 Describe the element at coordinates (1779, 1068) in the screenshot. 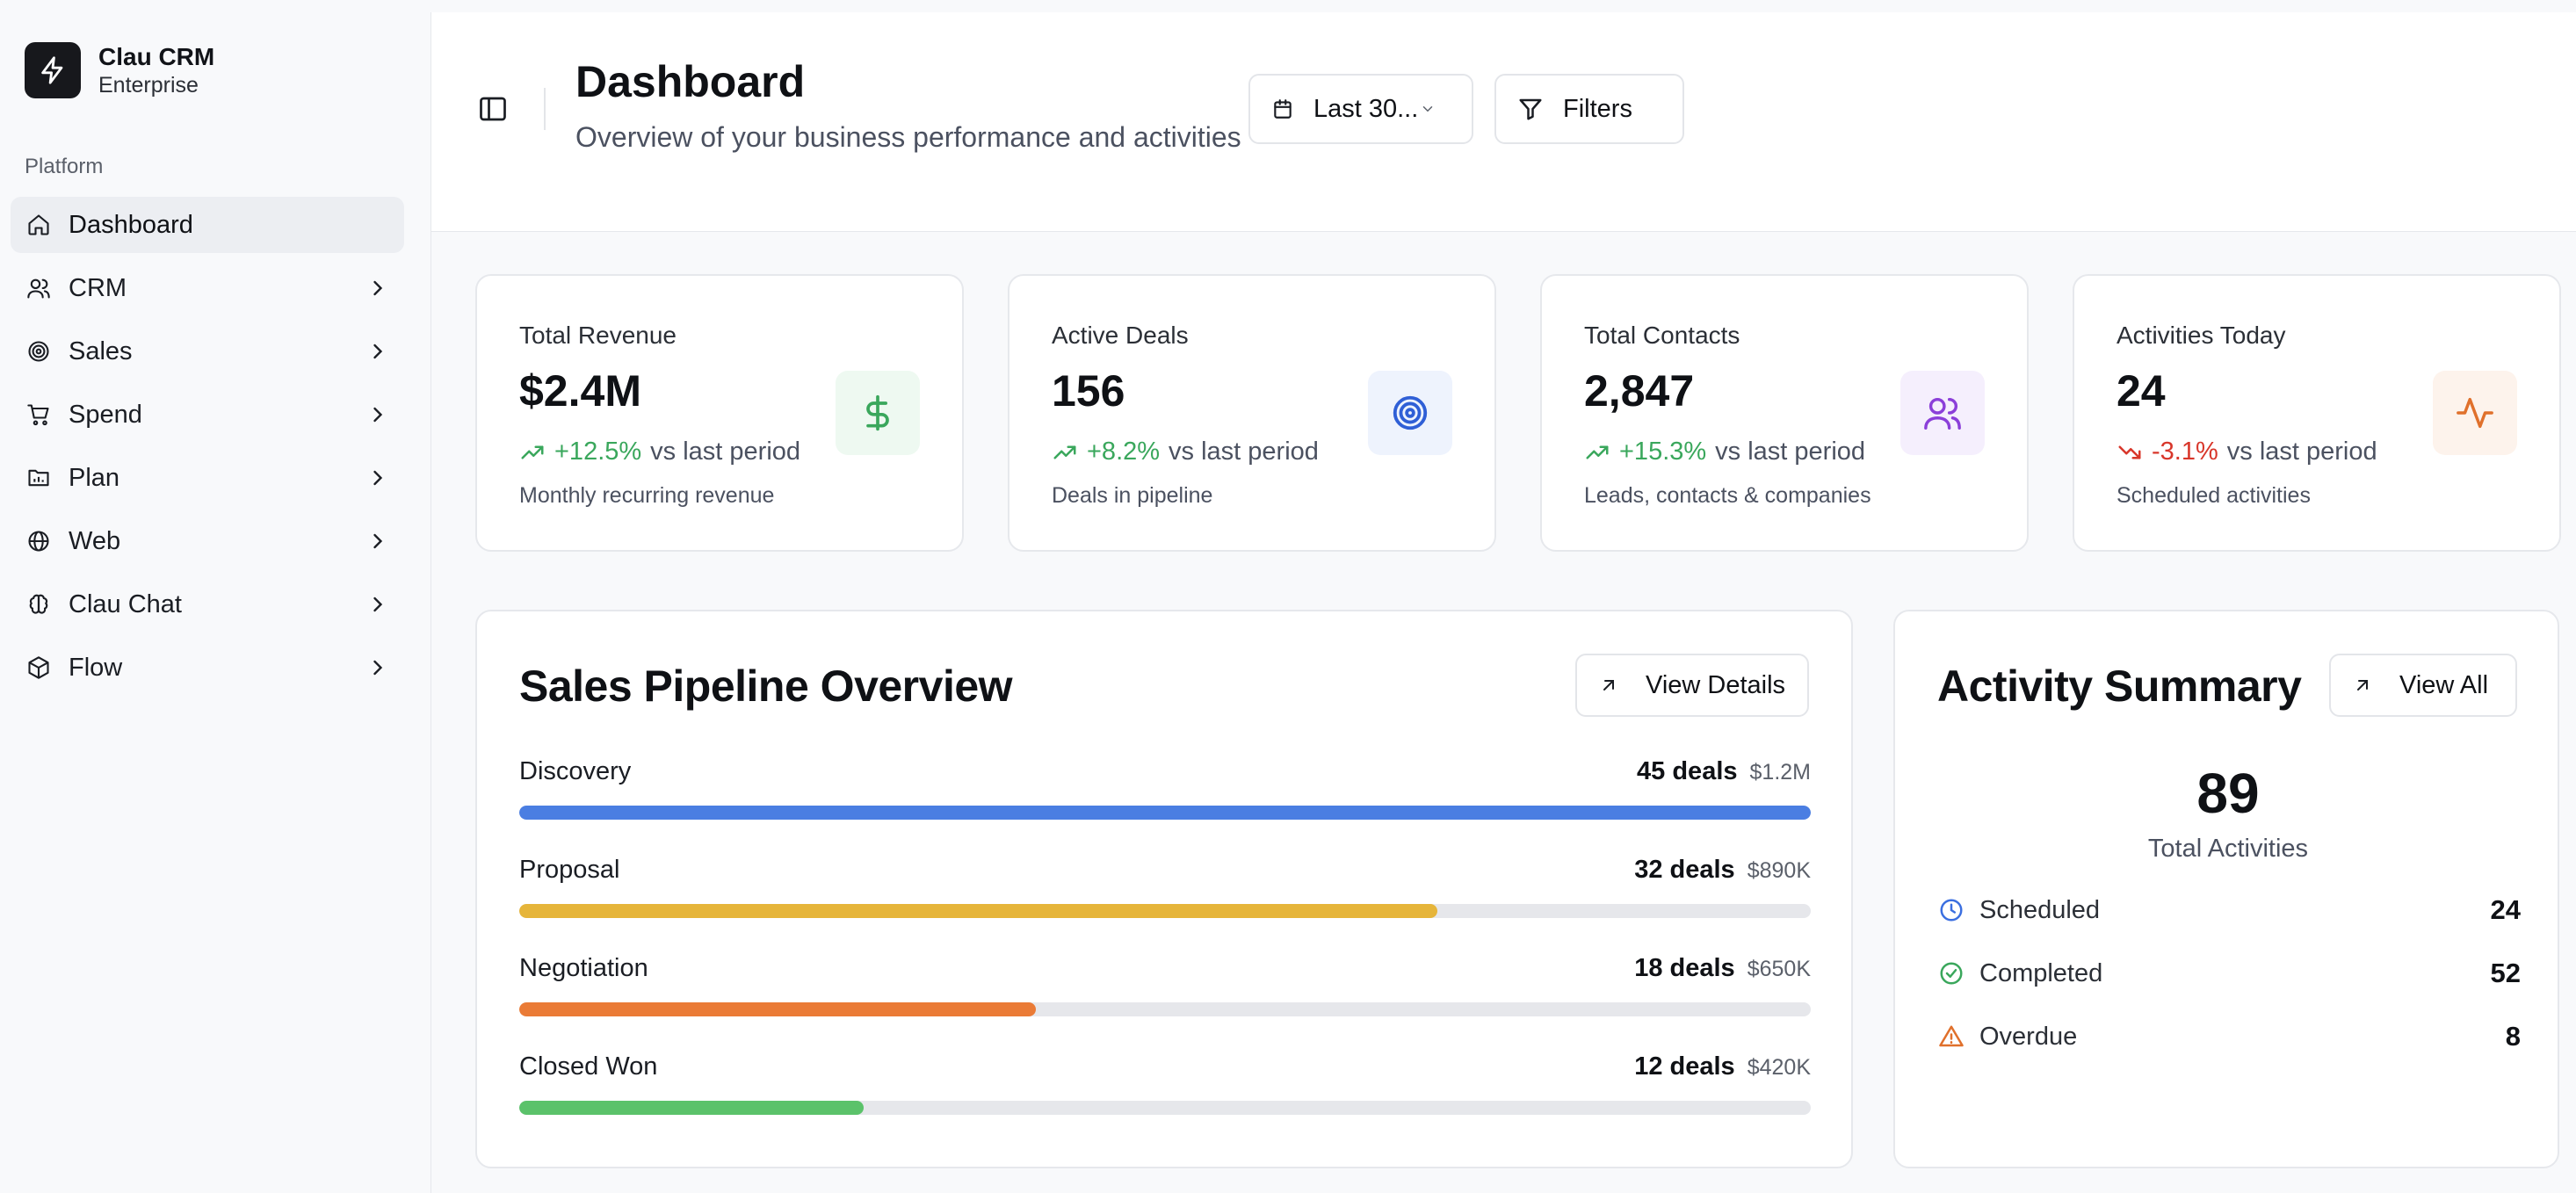

I see `stage-amount: $420K` at that location.